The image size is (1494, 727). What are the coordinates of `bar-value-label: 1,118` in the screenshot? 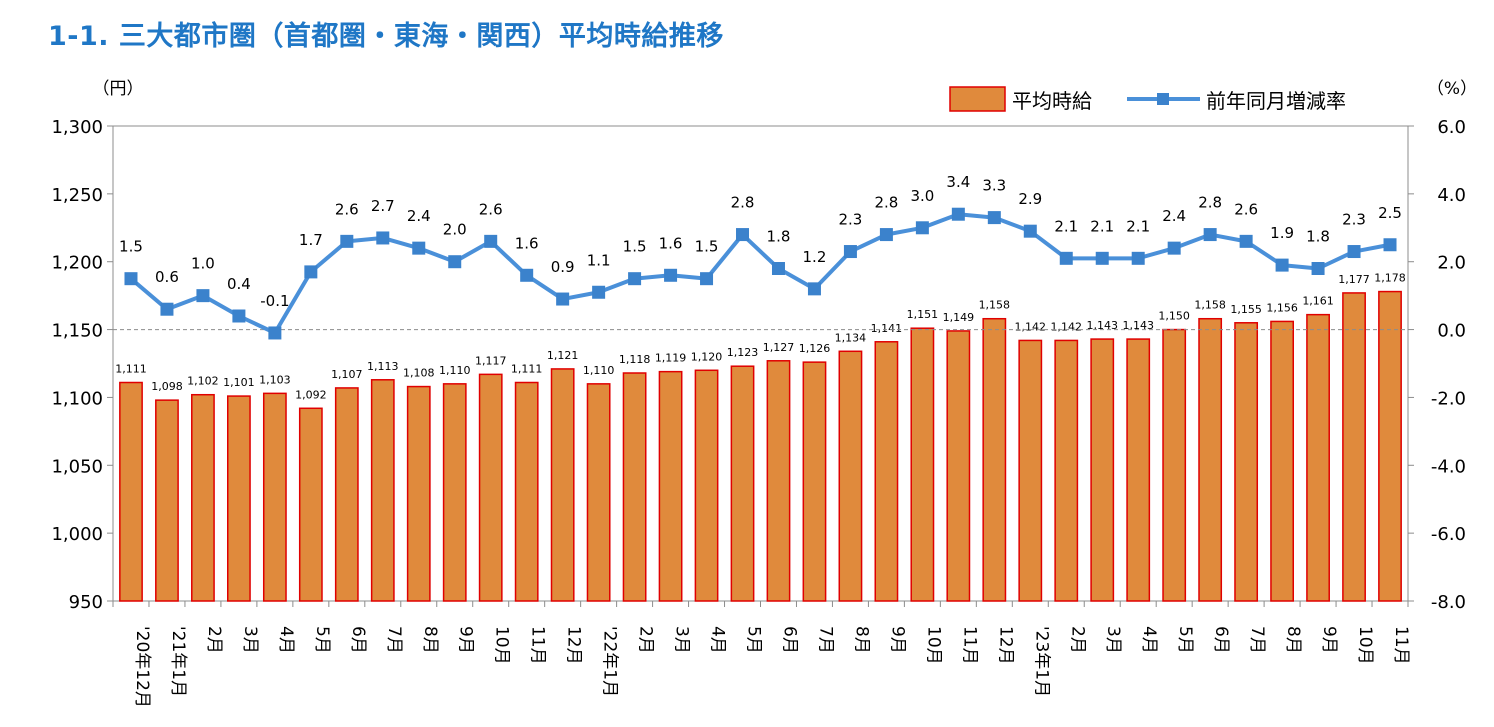 It's located at (635, 359).